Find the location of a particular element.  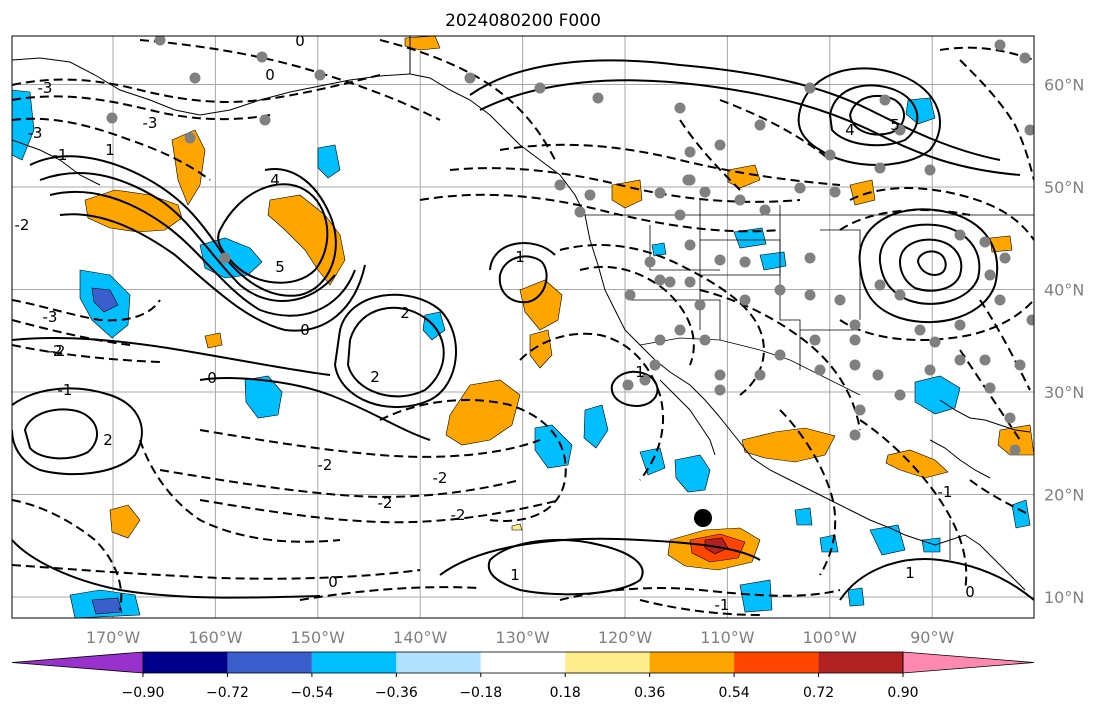

lon-tick-label: 150°W is located at coordinates (318, 637).